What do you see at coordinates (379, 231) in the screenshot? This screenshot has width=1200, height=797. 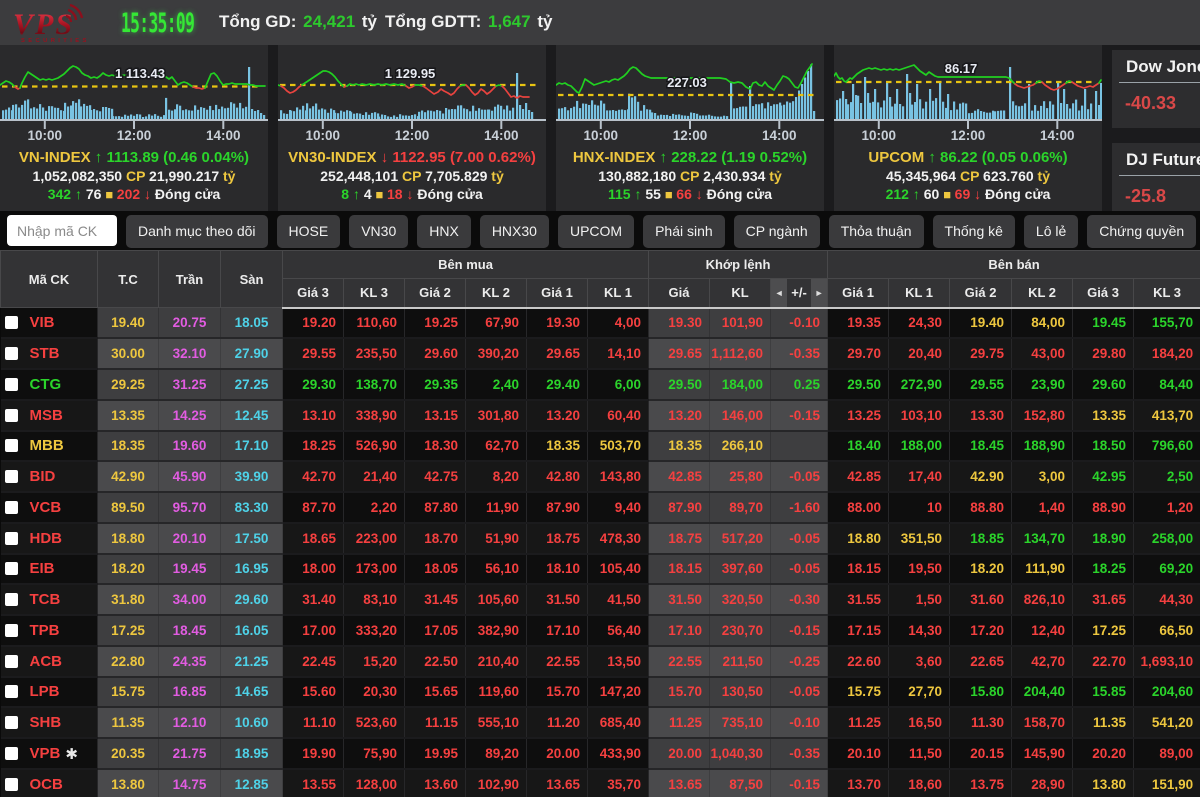 I see `tab-vn30: VN30` at bounding box center [379, 231].